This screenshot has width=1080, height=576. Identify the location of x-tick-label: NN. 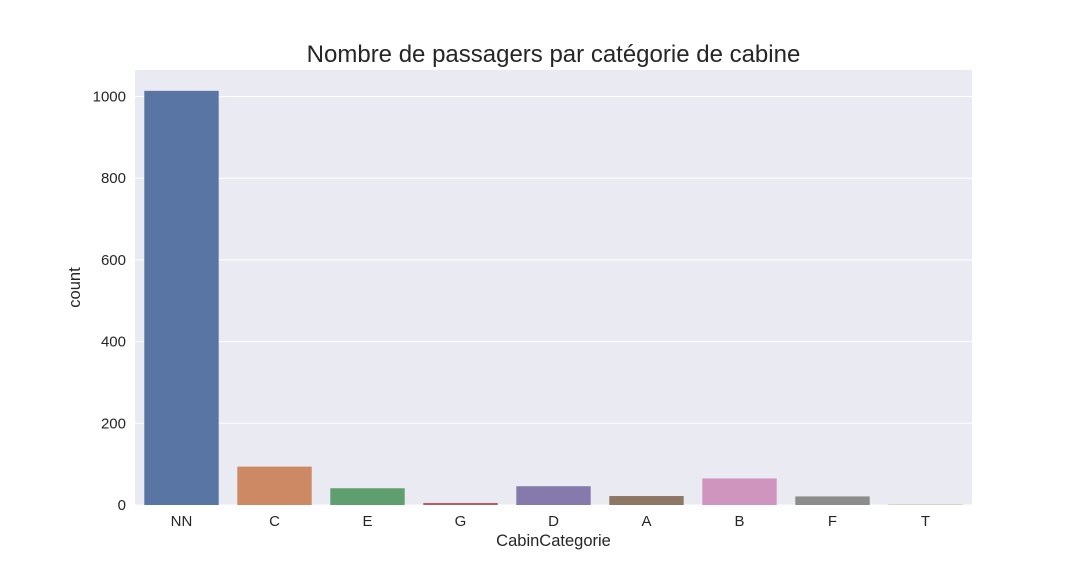
(182, 521).